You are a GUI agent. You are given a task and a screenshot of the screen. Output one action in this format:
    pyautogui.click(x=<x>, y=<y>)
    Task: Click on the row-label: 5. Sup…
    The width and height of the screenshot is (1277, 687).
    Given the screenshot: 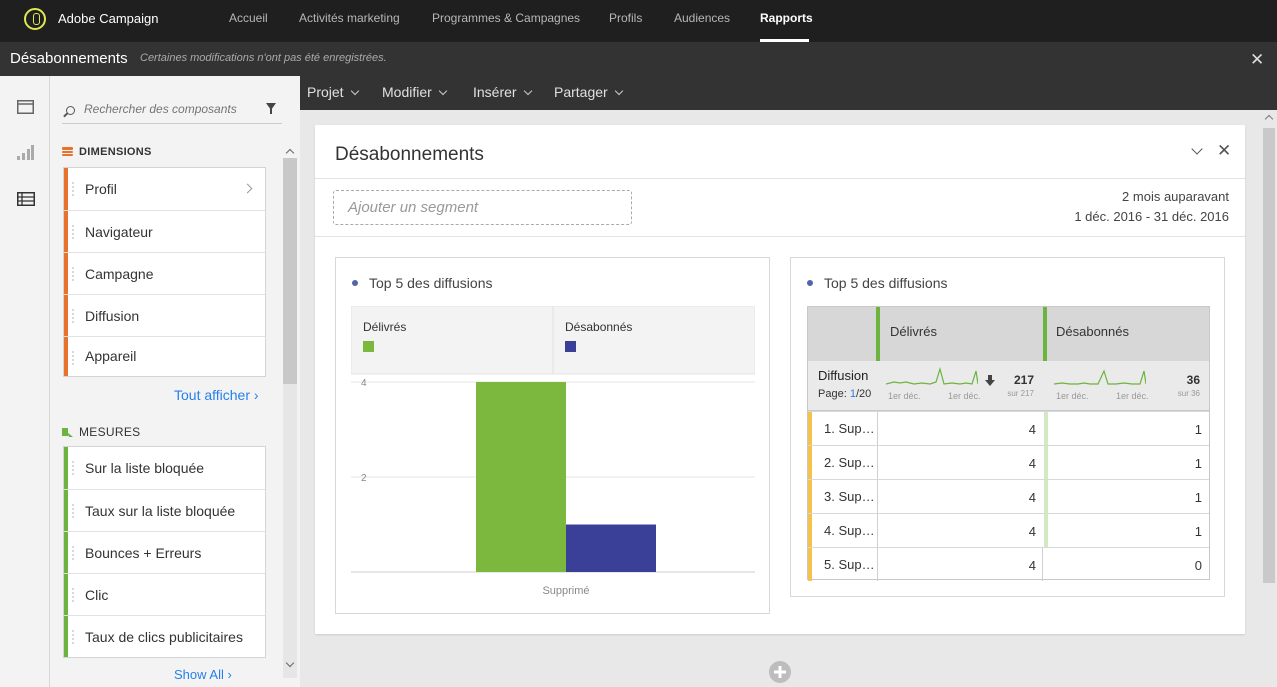 What is the action you would take?
    pyautogui.click(x=849, y=564)
    